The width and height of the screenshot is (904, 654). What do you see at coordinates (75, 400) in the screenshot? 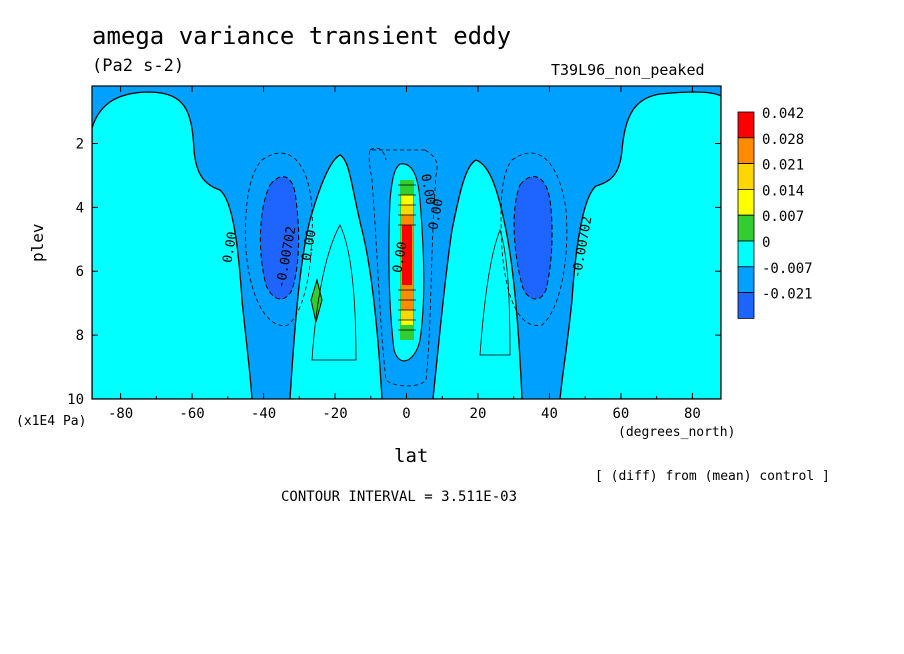
I see `y-tick-label: 10` at bounding box center [75, 400].